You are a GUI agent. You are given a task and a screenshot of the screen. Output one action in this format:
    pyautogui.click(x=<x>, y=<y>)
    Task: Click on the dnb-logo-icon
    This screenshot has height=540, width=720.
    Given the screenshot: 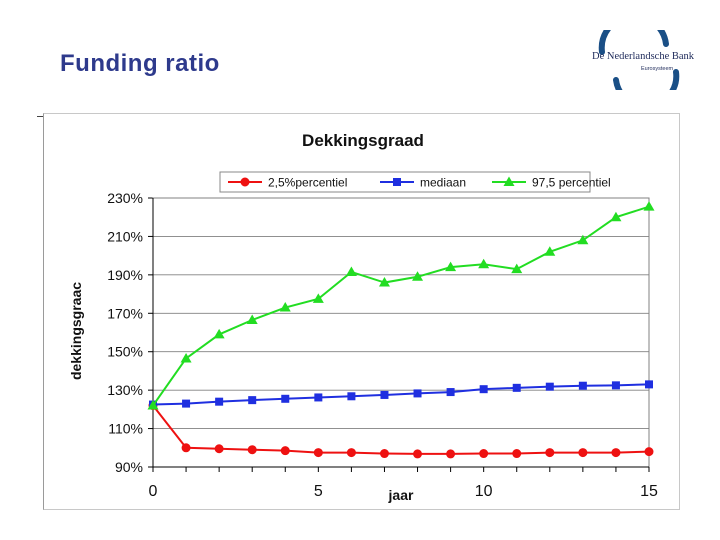 What is the action you would take?
    pyautogui.click(x=639, y=60)
    